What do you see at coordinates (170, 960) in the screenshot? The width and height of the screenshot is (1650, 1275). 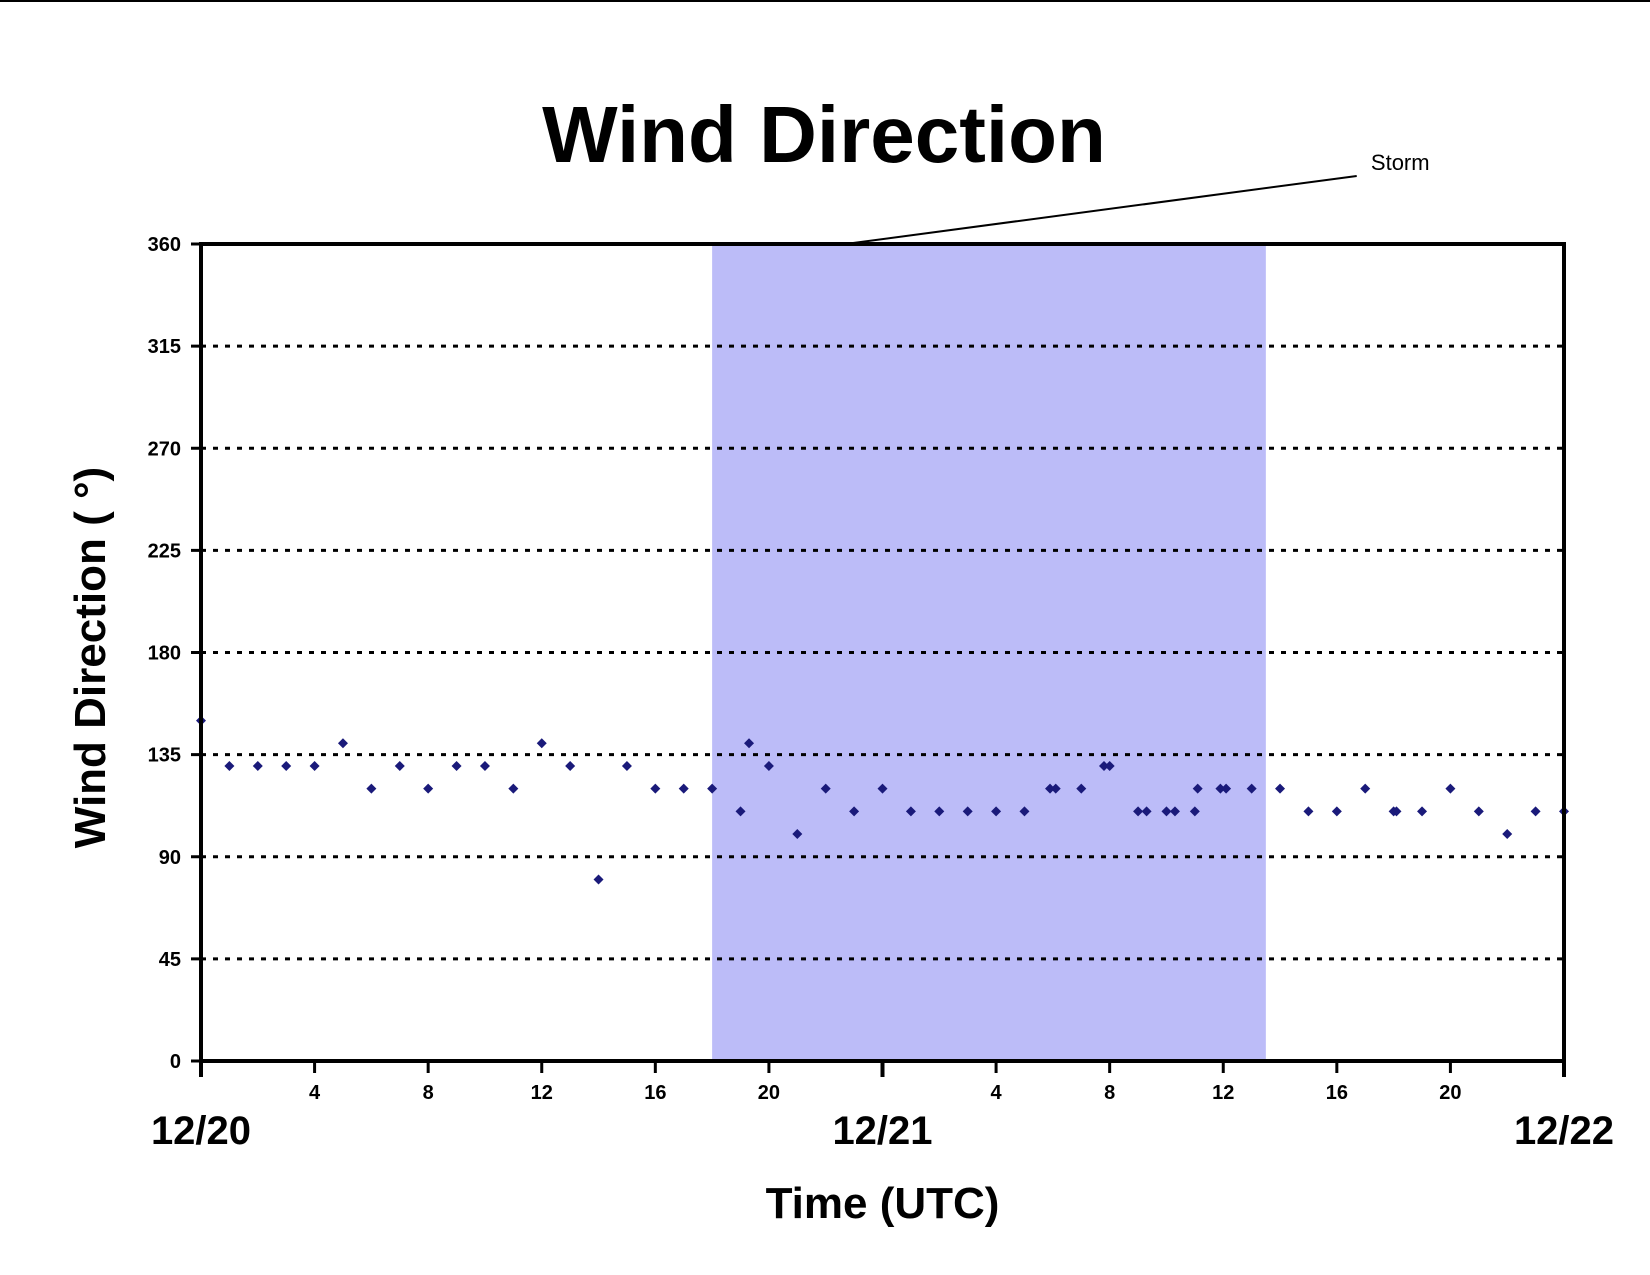 I see `y-tick-label: 45` at bounding box center [170, 960].